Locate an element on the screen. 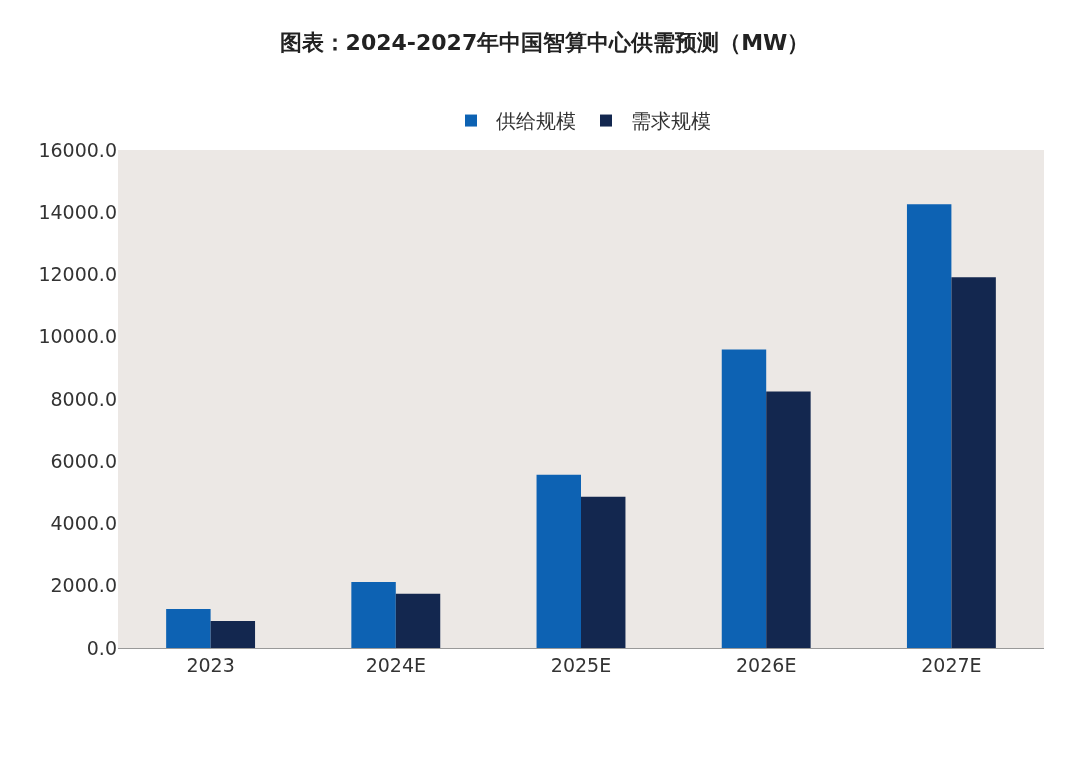  x-tick-label: 2025E is located at coordinates (581, 664).